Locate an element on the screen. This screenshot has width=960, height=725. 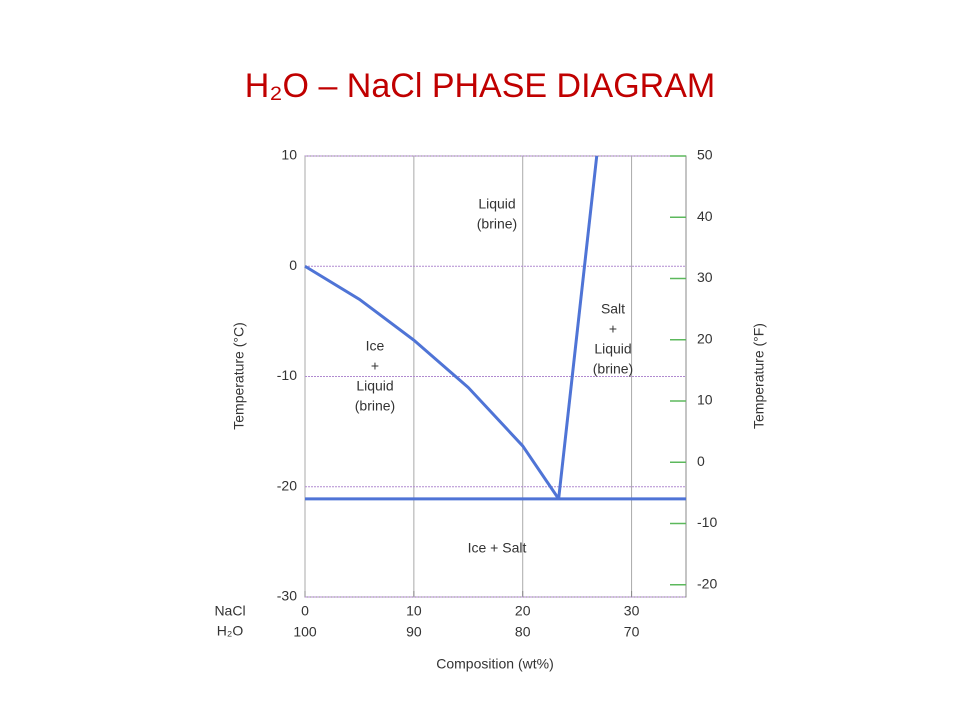
x-row-label: NaCl is located at coordinates (229, 611).